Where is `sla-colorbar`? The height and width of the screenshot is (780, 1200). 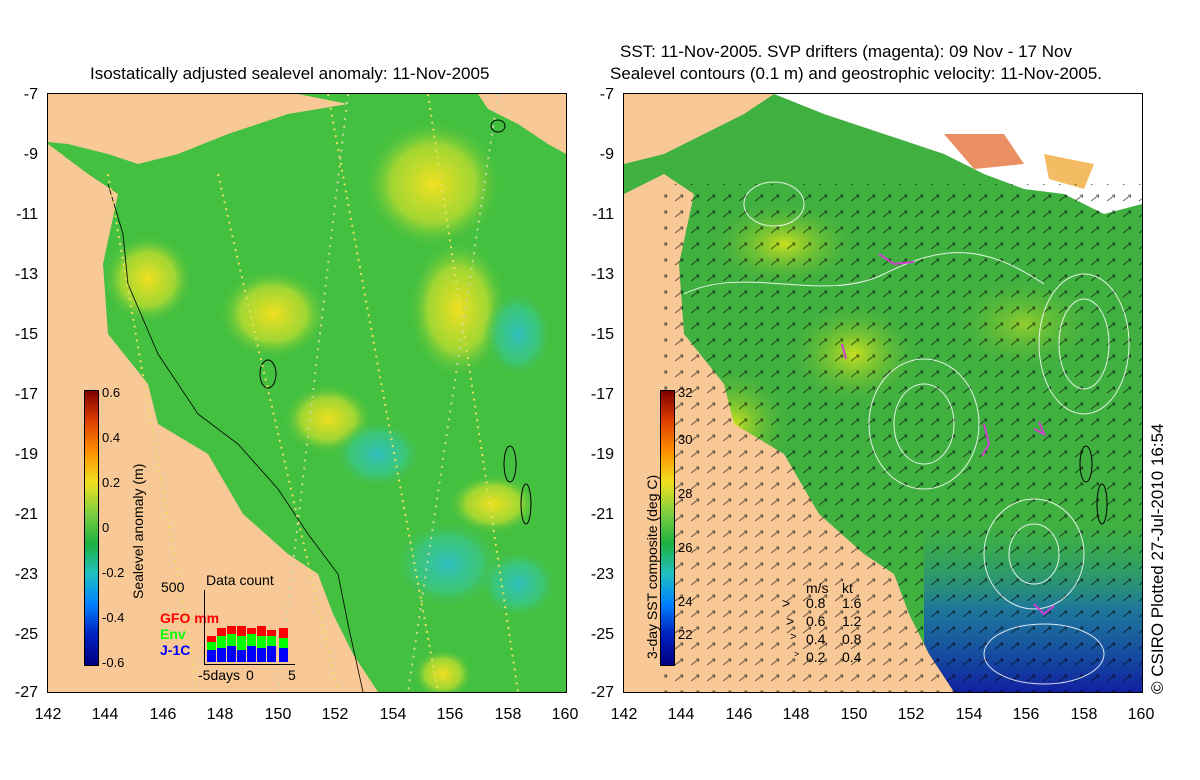
sla-colorbar is located at coordinates (91, 528).